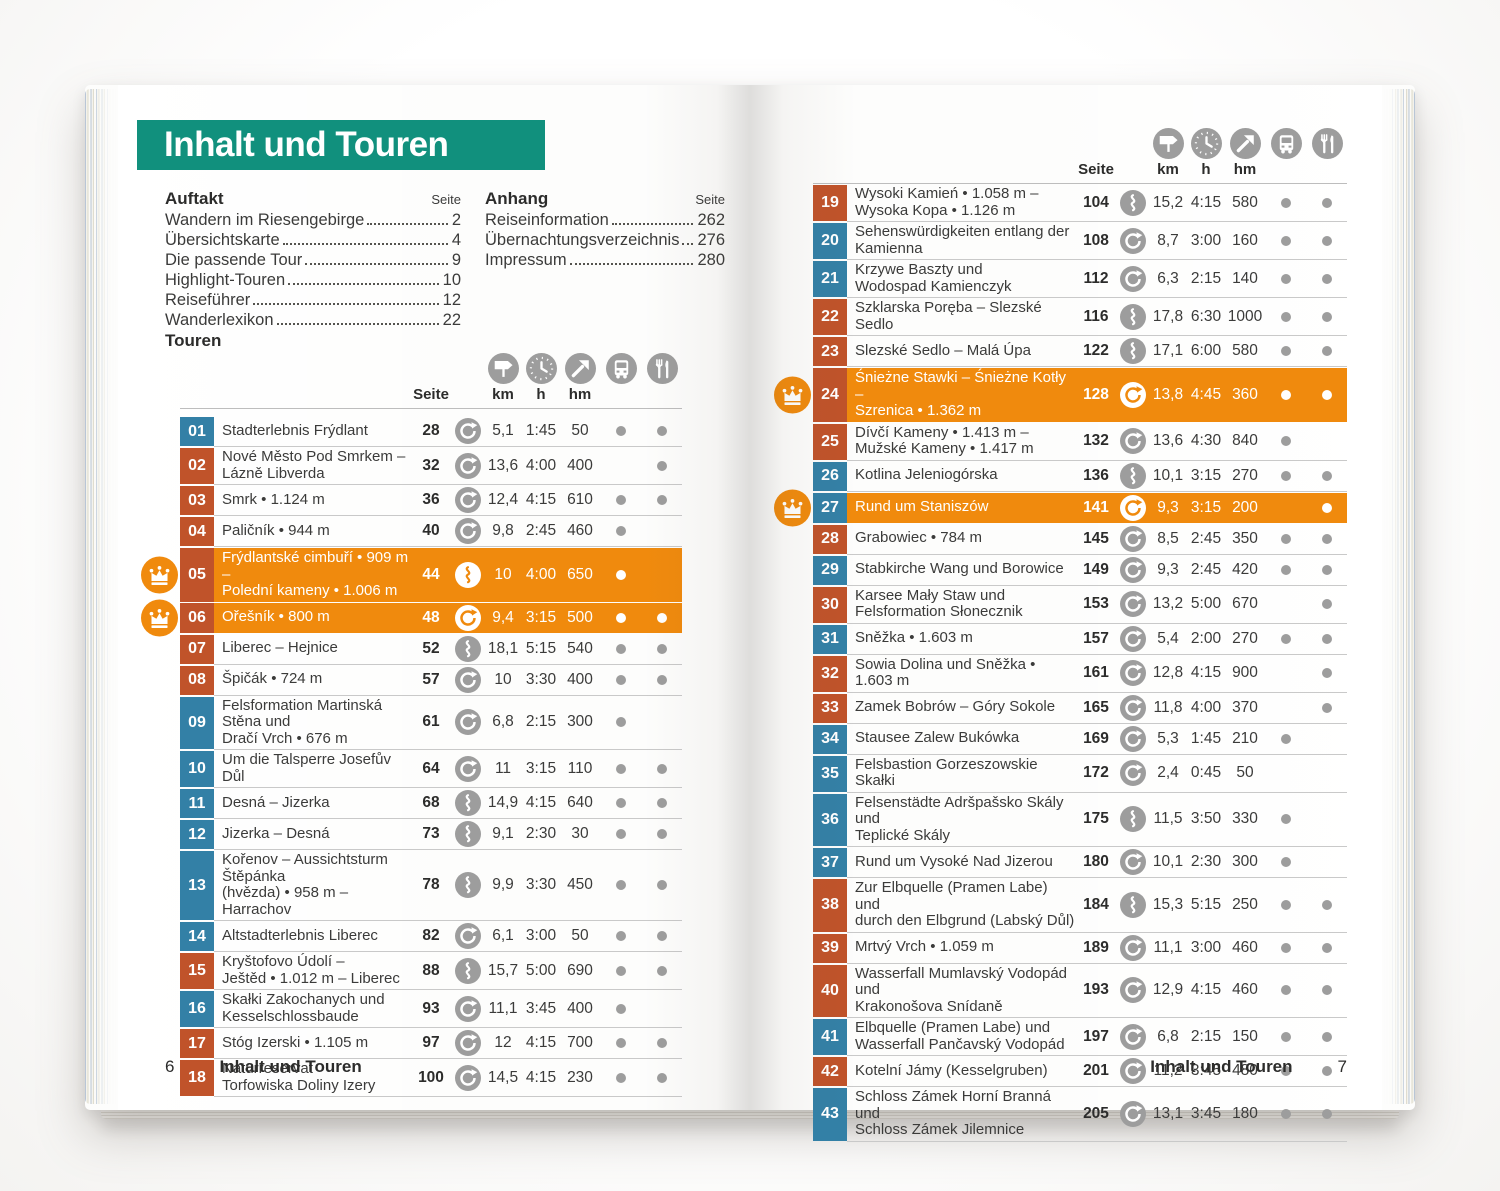  What do you see at coordinates (431, 465) in the screenshot?
I see `tour-page: 32` at bounding box center [431, 465].